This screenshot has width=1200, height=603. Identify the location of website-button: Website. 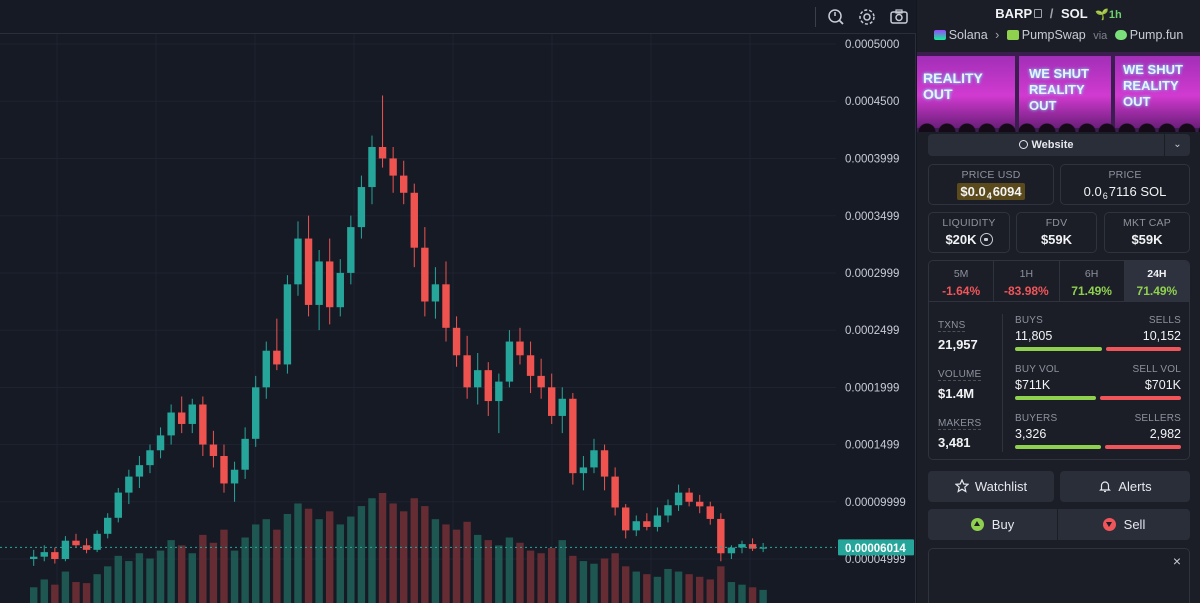
(1046, 145).